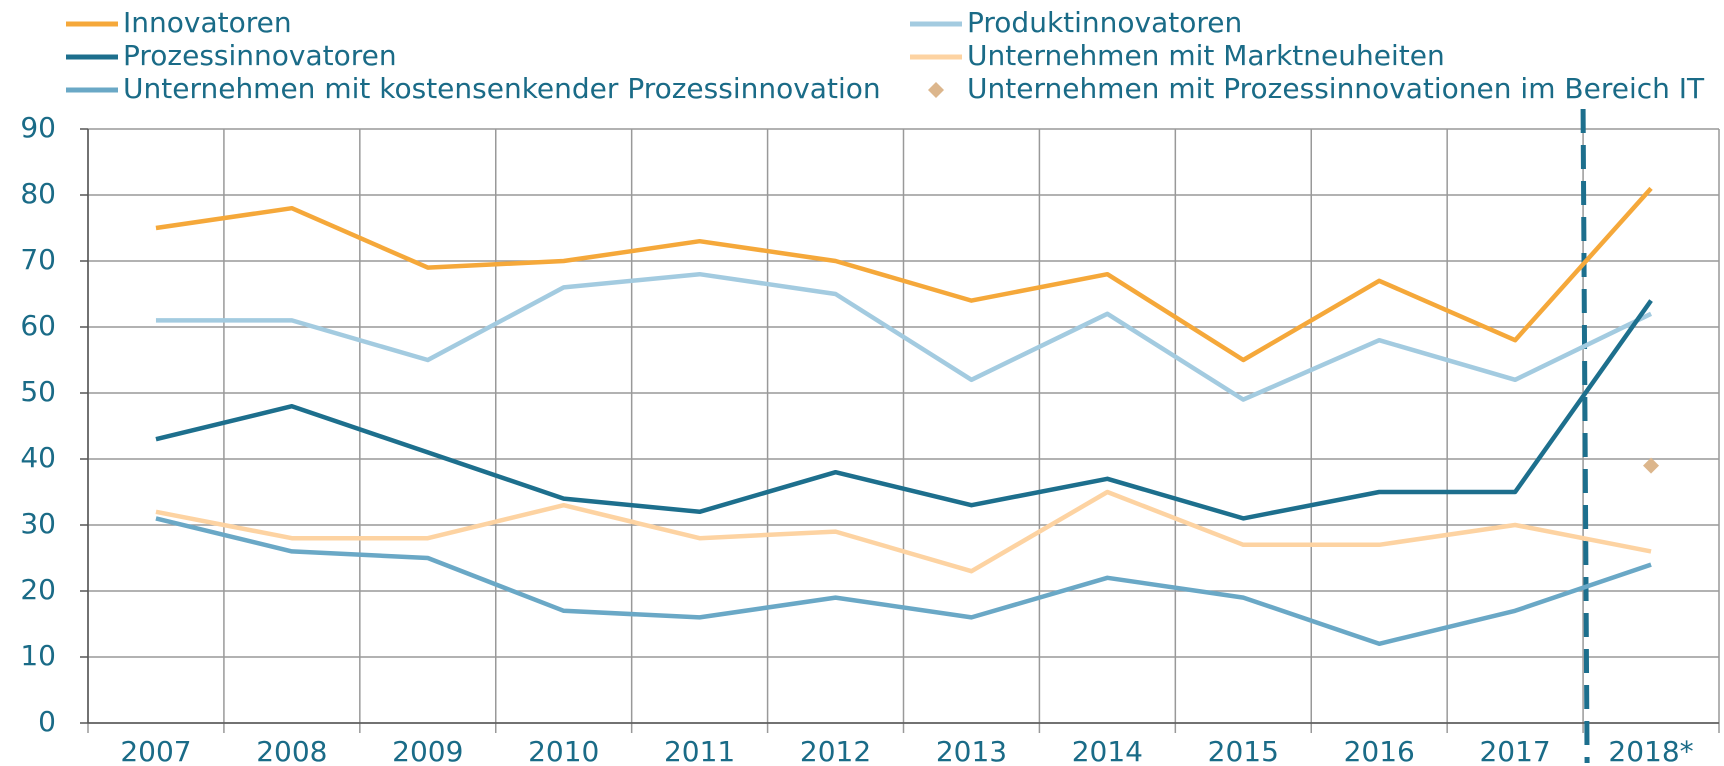 This screenshot has width=1724, height=766. What do you see at coordinates (38, 325) in the screenshot?
I see `y-tick-label: 60` at bounding box center [38, 325].